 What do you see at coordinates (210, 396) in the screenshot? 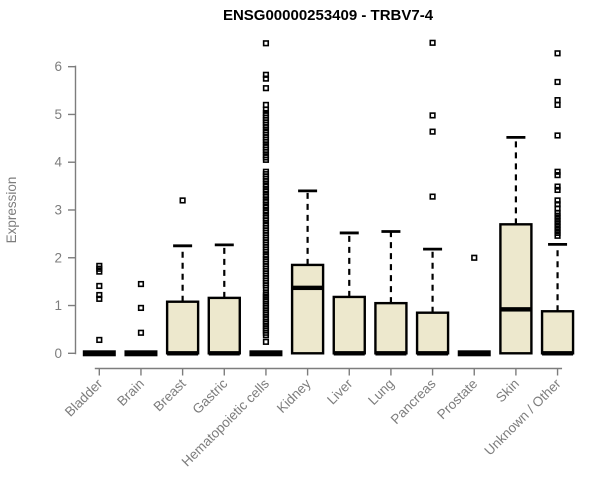
I see `x-category-label-gastric: Gastric` at bounding box center [210, 396].